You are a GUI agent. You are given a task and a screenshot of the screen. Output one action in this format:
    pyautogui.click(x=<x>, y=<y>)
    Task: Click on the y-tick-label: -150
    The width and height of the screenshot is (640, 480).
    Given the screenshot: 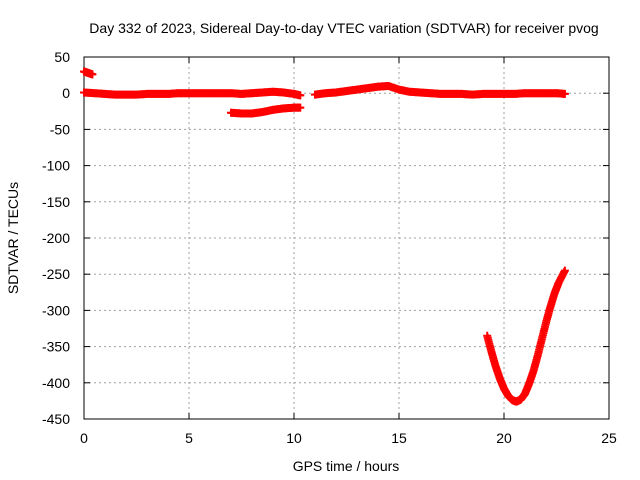 What is the action you would take?
    pyautogui.click(x=56, y=202)
    